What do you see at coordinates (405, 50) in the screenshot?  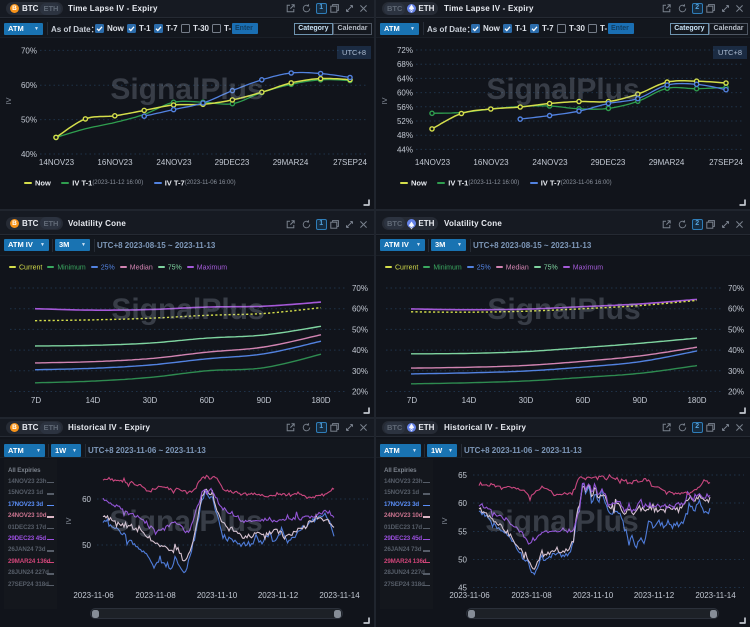 I see `svg-text: 72%` at bounding box center [405, 50].